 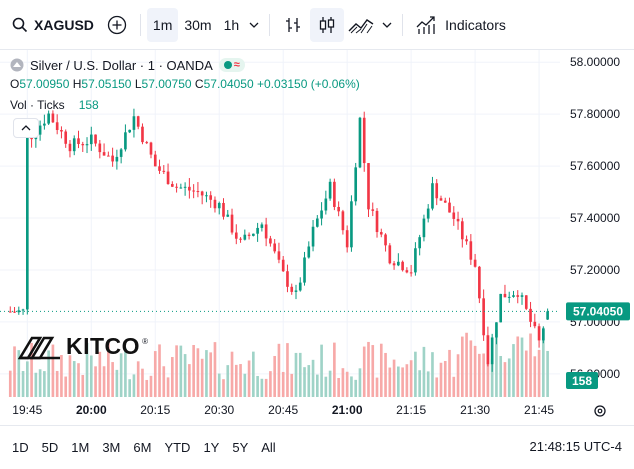 What do you see at coordinates (162, 24) in the screenshot?
I see `timeframe-1m: 1m` at bounding box center [162, 24].